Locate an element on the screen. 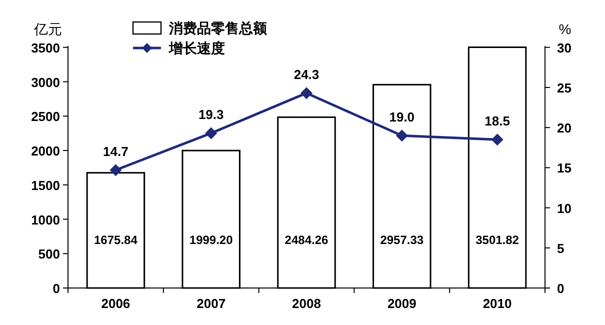 This screenshot has height=325, width=605. data-label: 18.5 is located at coordinates (497, 121).